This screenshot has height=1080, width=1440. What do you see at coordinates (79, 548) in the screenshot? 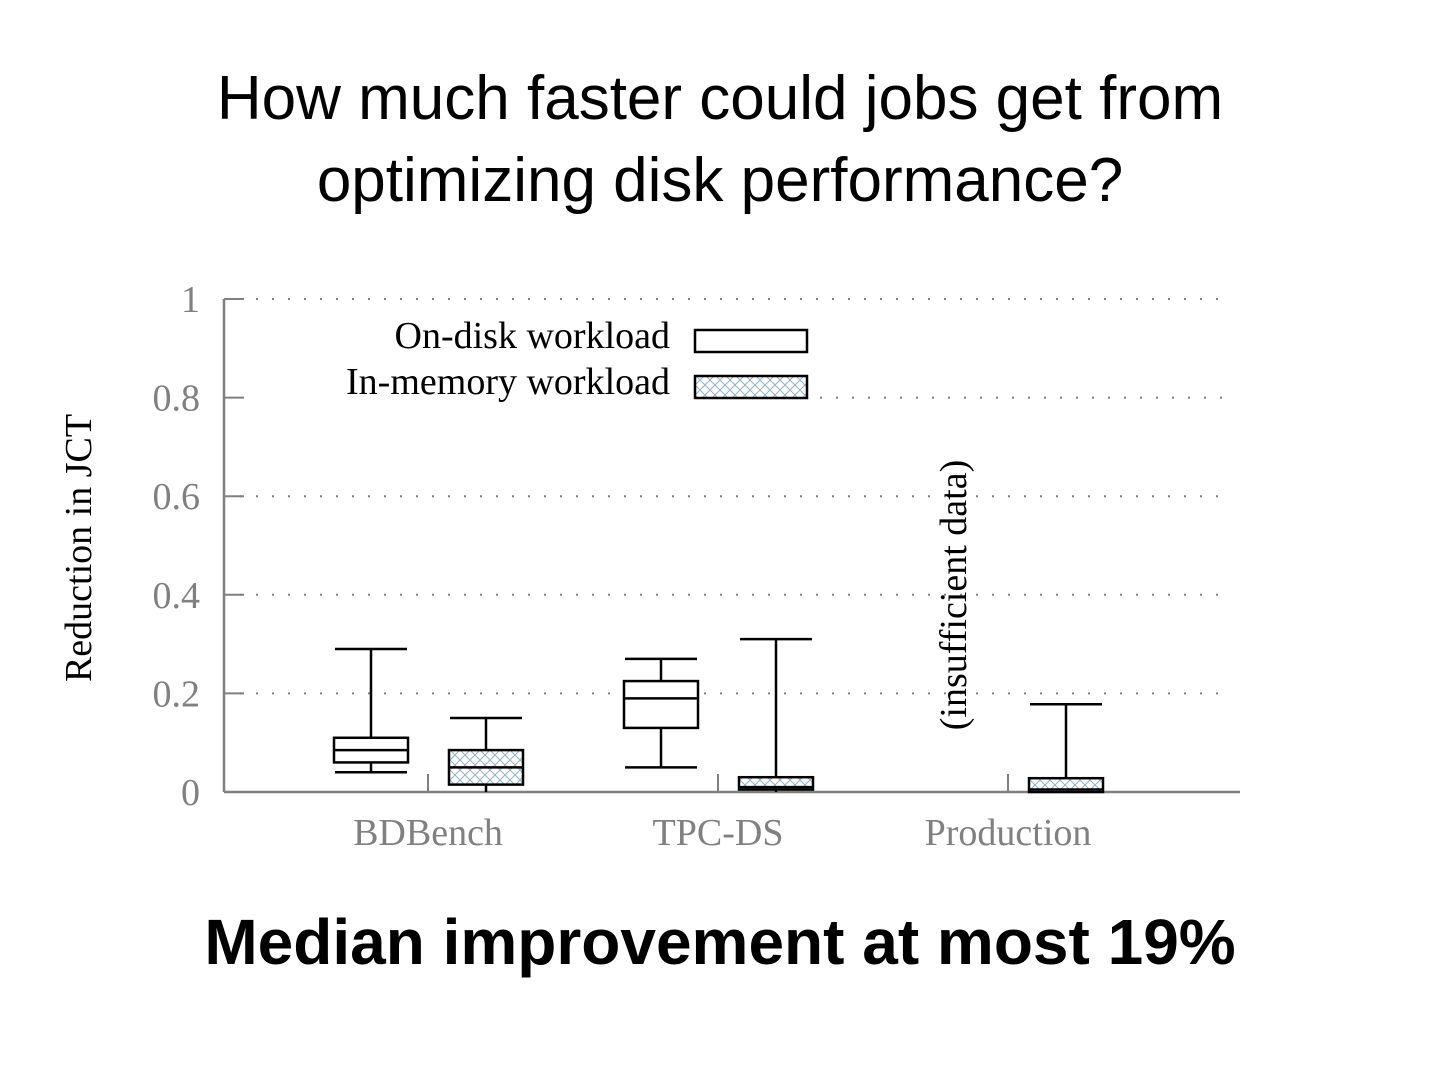
I see `y-axis-title: Reduction in JCT` at bounding box center [79, 548].